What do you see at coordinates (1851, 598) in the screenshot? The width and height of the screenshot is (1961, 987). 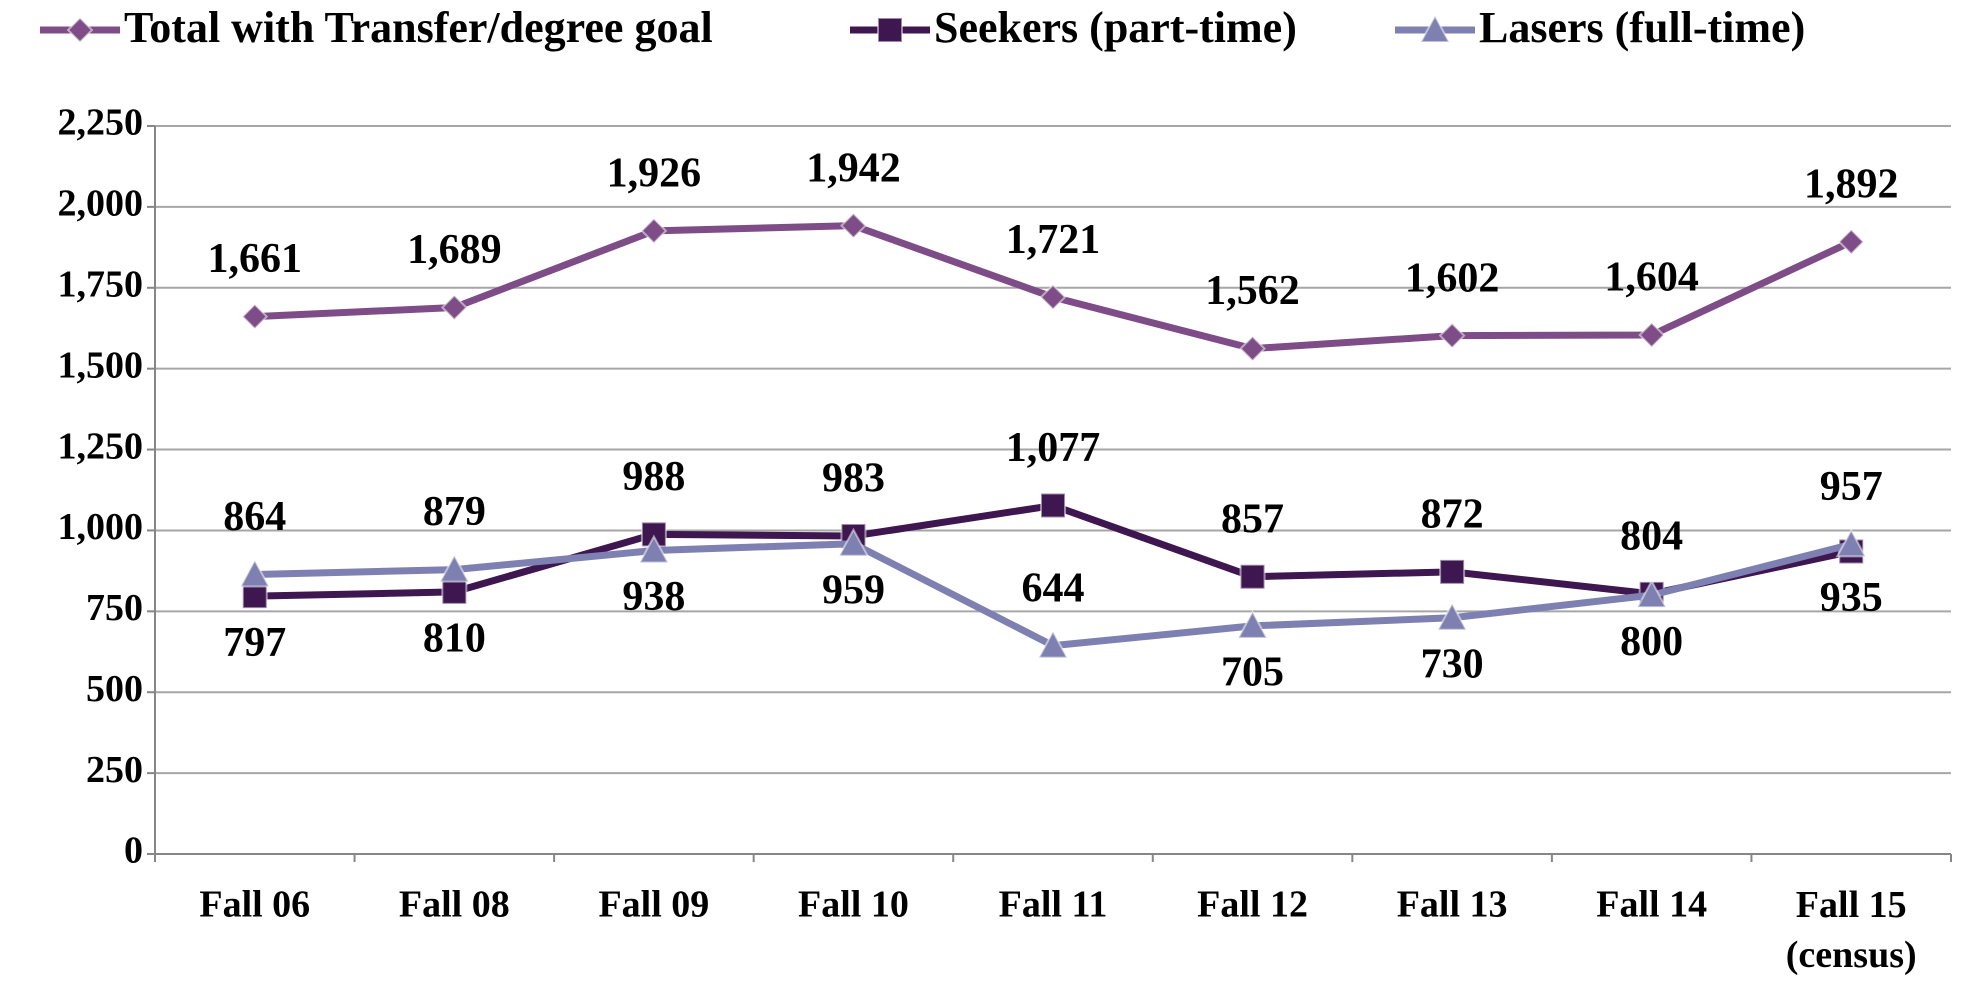 I see `data-label: 935` at bounding box center [1851, 598].